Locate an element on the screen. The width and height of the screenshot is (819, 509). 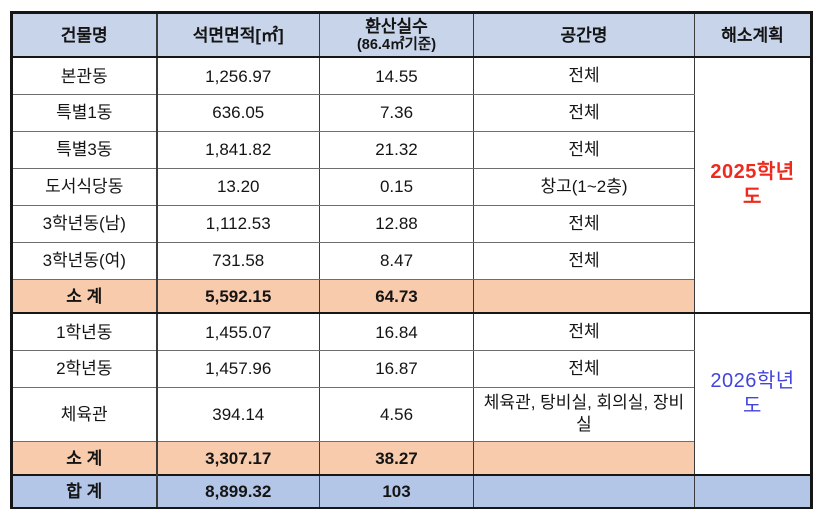
rooms-cell: 16.87 is located at coordinates (396, 368).